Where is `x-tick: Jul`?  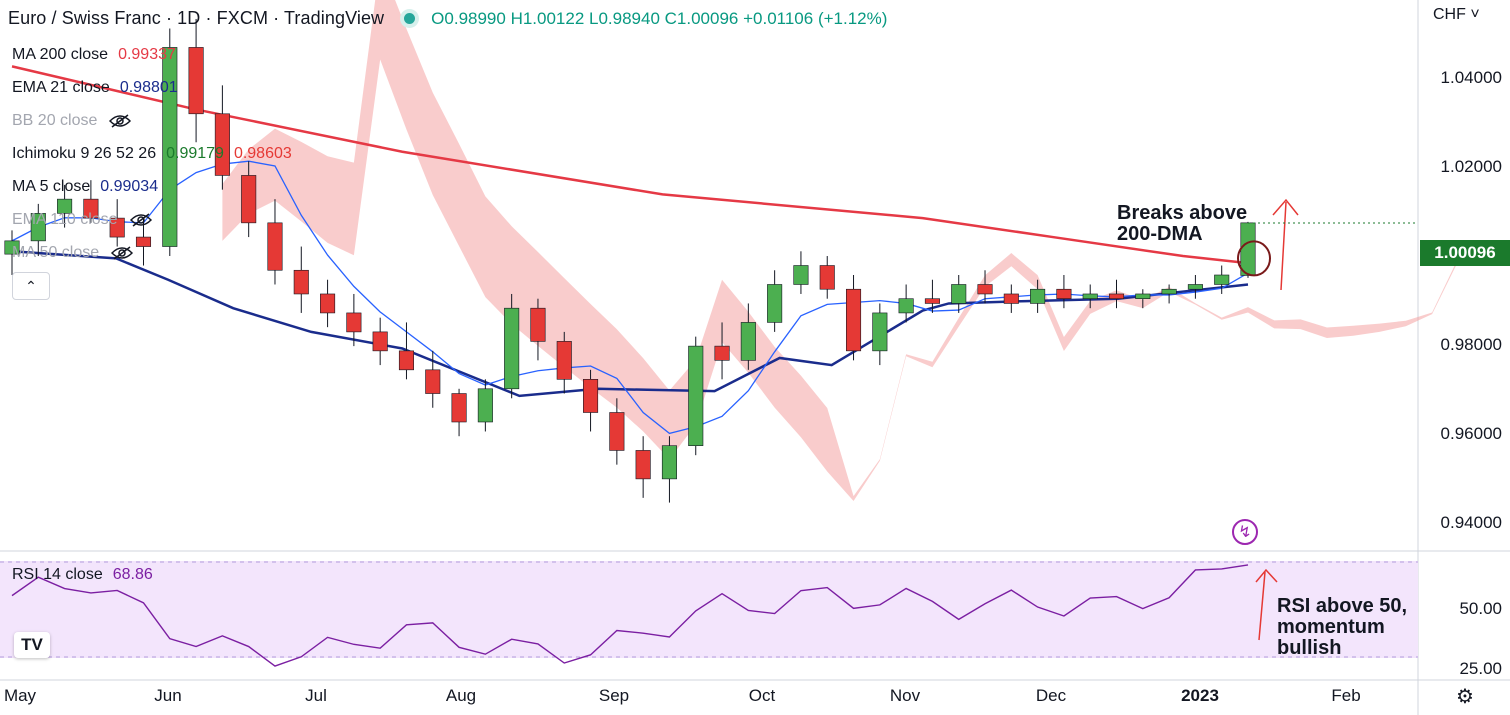
x-tick: Jul is located at coordinates (316, 695).